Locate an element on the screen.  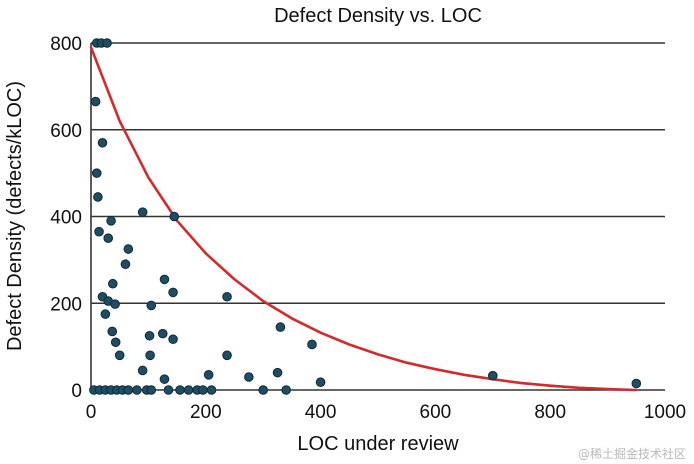
x-tick-label: 0 is located at coordinates (91, 412).